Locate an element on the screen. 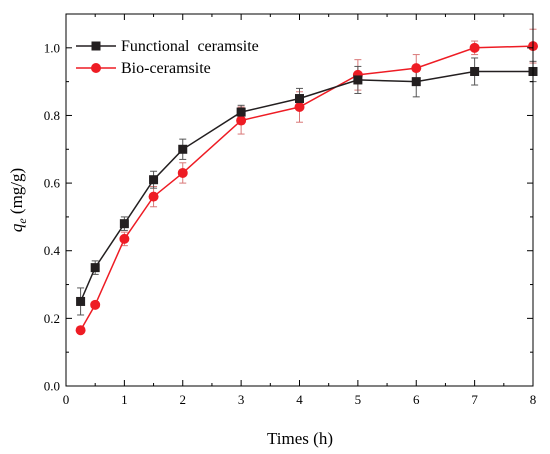 This screenshot has height=454, width=550. y-axis-symbol: q is located at coordinates (16, 227).